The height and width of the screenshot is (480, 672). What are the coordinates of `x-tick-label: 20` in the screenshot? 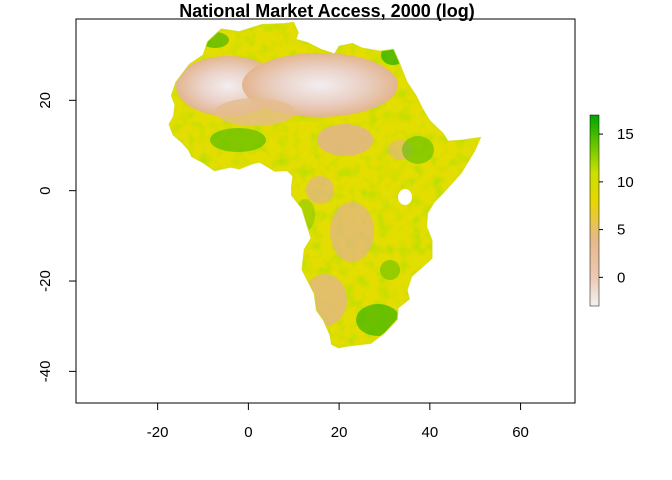 It's located at (339, 432).